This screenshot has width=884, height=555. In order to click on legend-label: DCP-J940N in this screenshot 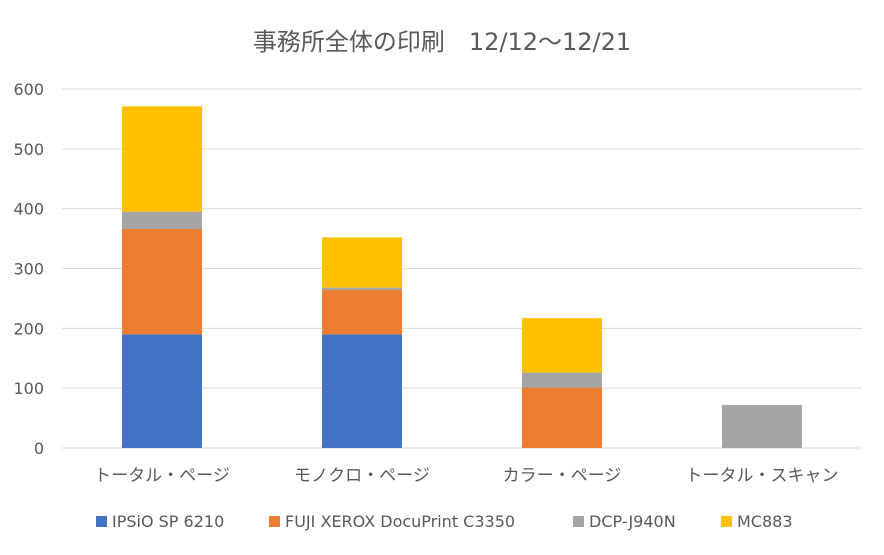, I will do `click(632, 521)`.